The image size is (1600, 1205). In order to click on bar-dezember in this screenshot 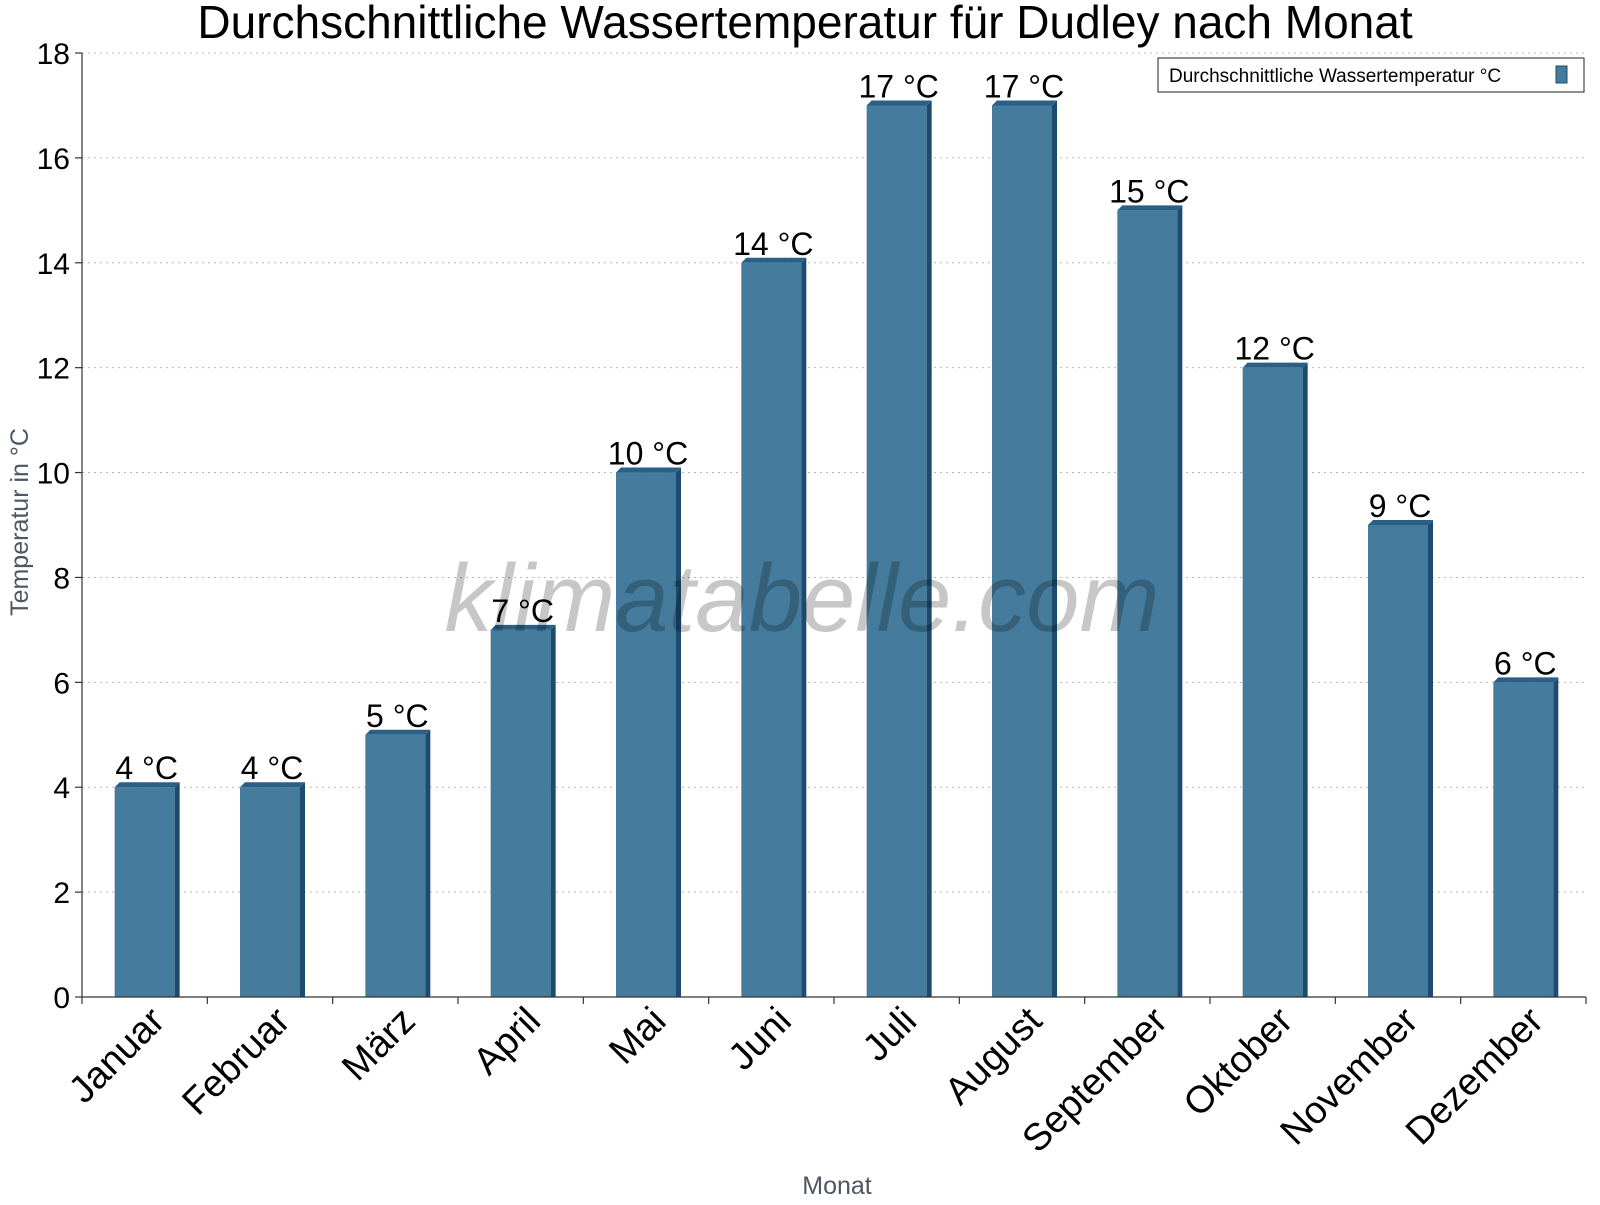, I will do `click(1526, 837)`.